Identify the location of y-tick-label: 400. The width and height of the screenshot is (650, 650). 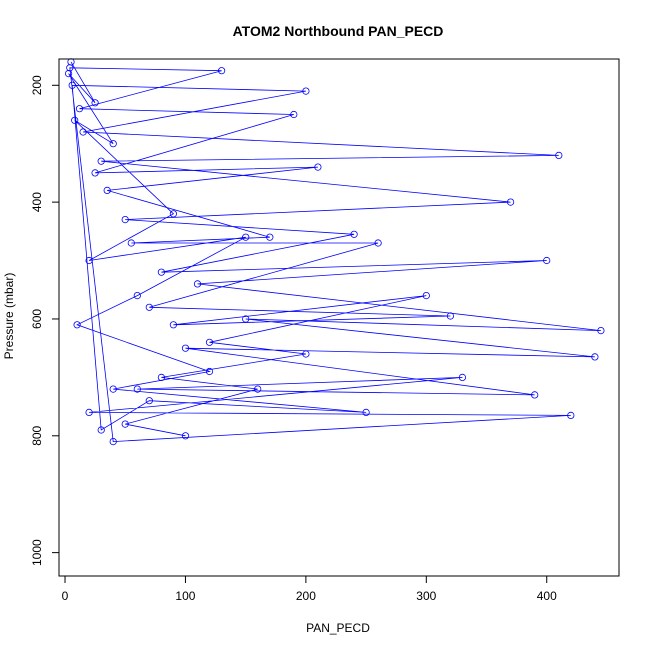
(37, 202).